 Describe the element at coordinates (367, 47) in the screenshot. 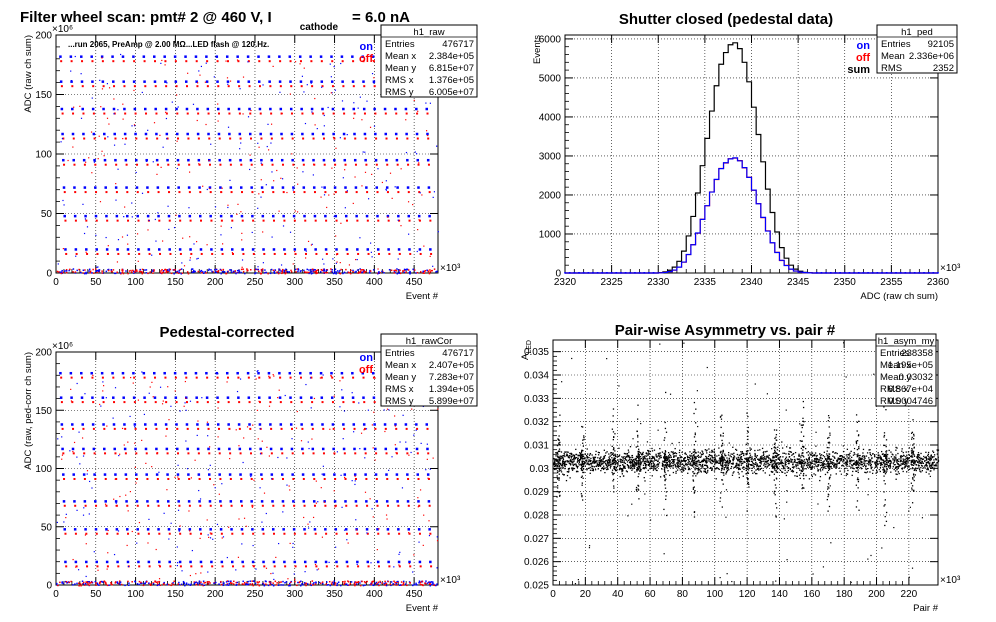

I see `legend-entry: on` at that location.